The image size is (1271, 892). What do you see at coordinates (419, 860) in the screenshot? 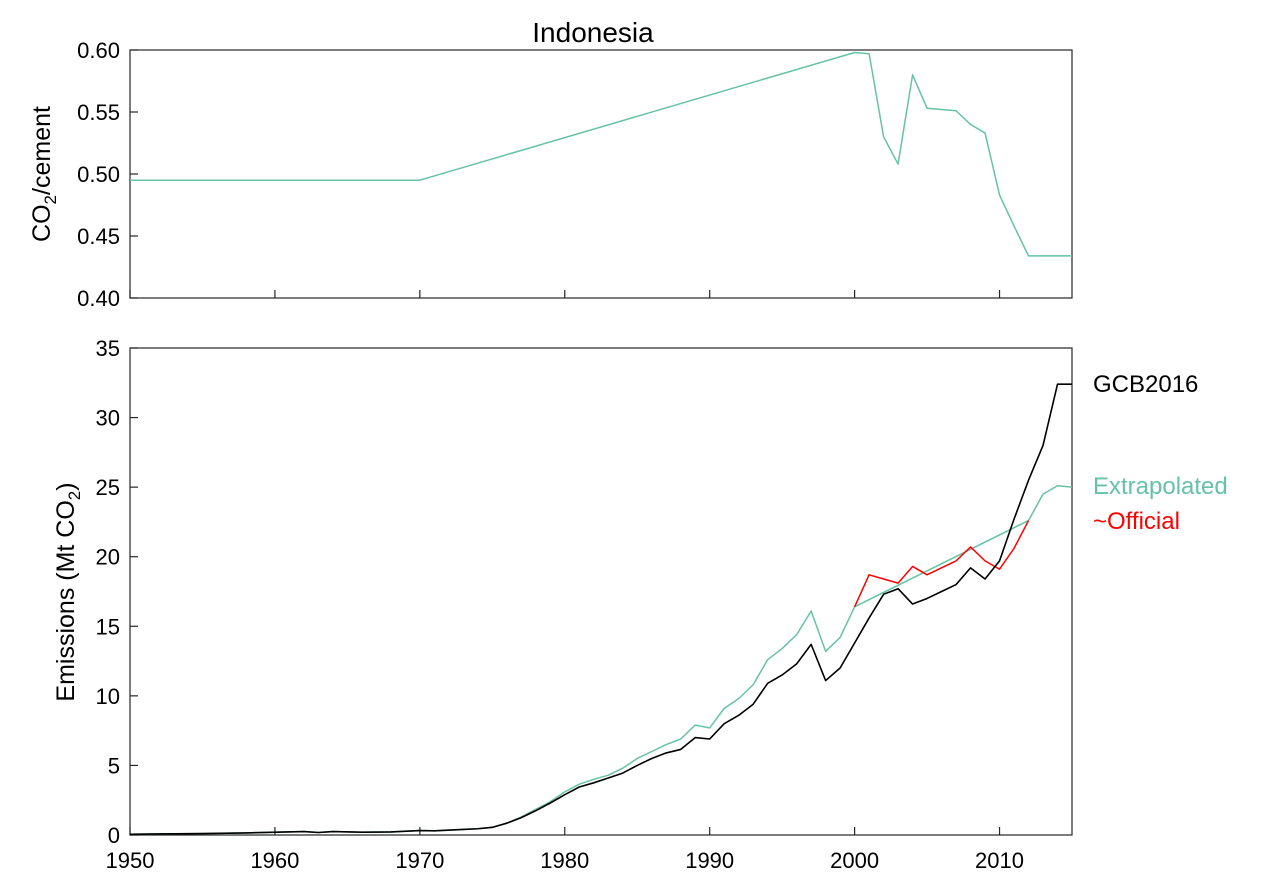
I see `bottom-x-tick-label: 1970` at bounding box center [419, 860].